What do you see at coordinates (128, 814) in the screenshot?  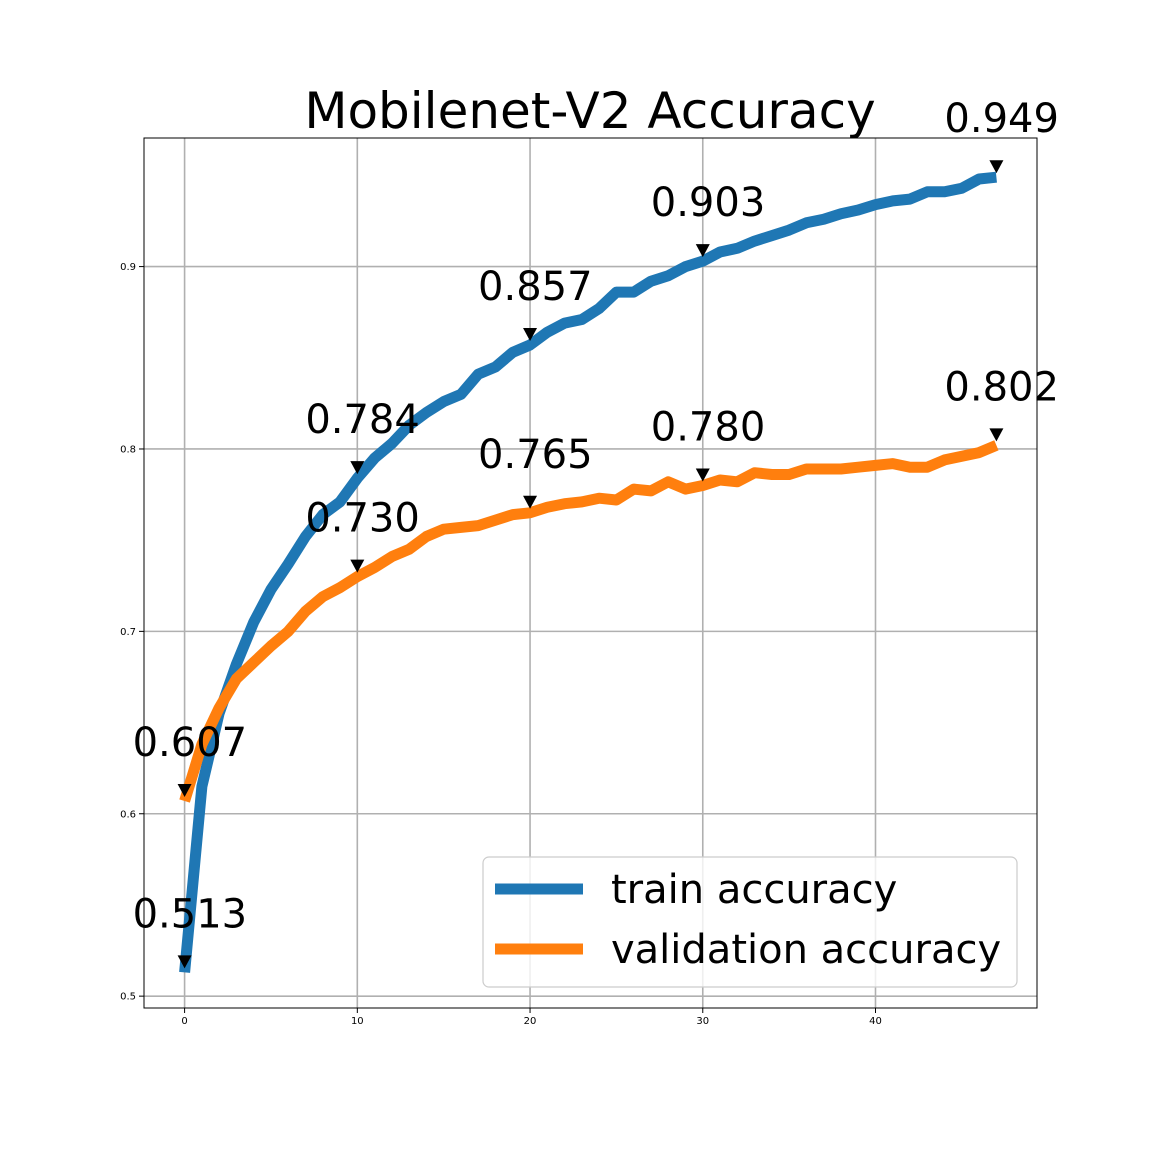 I see `y-tick-label: 0.6` at bounding box center [128, 814].